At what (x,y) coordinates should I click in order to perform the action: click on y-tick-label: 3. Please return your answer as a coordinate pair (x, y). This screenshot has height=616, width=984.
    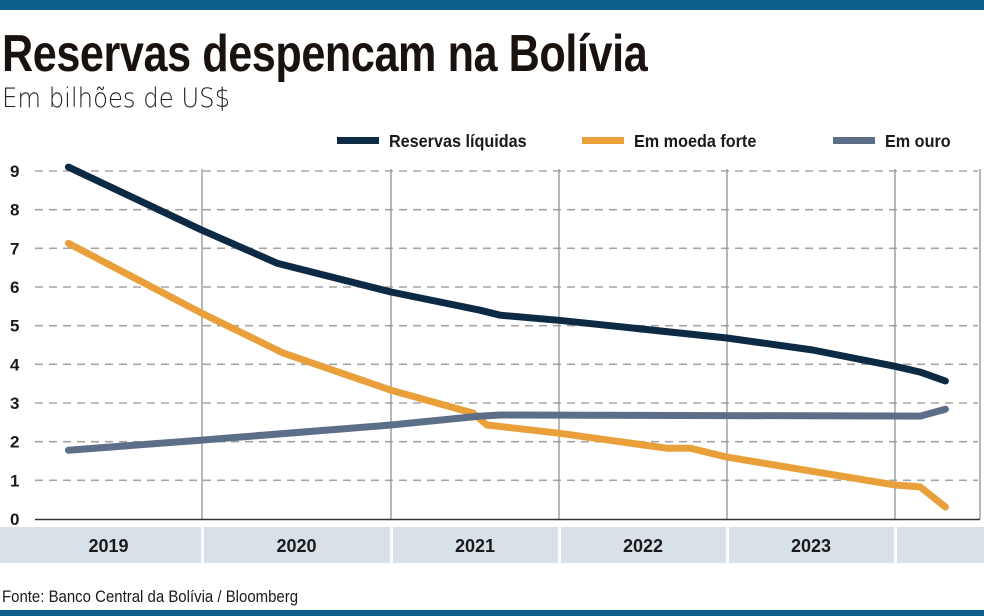
    Looking at the image, I should click on (14, 403).